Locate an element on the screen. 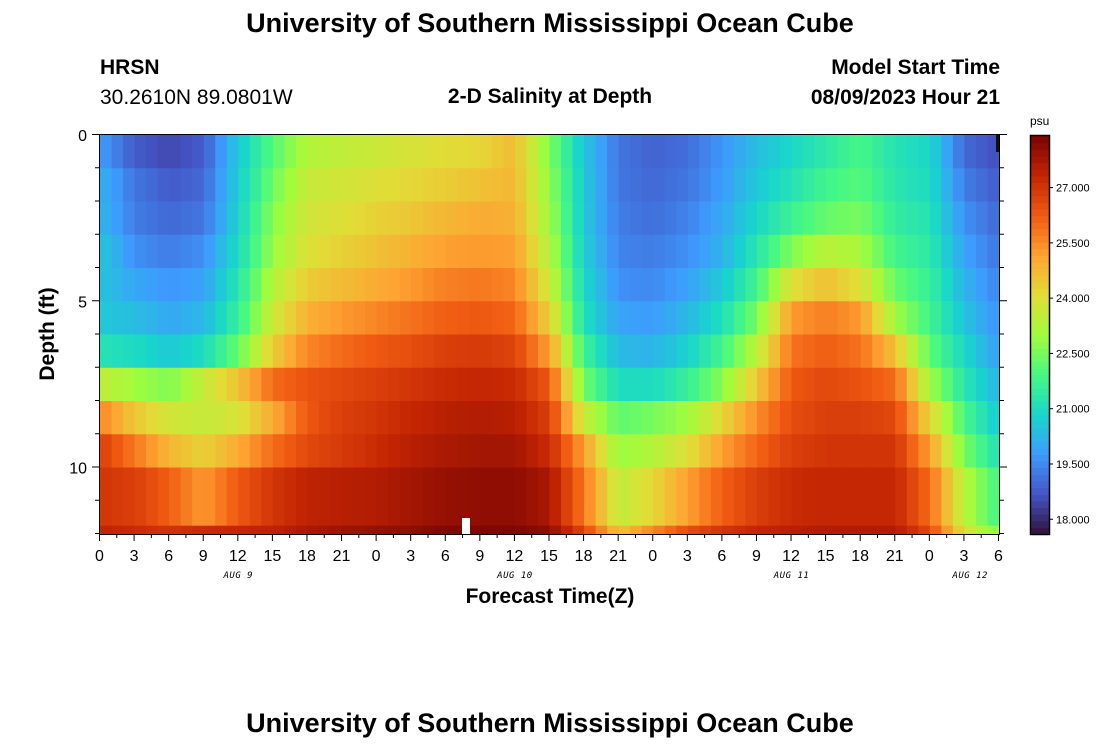 This screenshot has height=750, width=1100. x-tick-label: 0 is located at coordinates (929, 556).